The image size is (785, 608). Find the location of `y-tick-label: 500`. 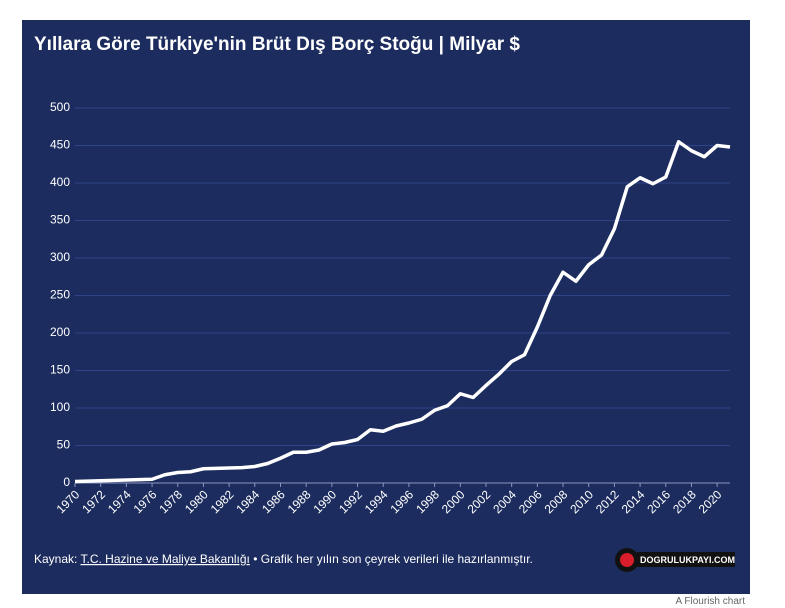

y-tick-label: 500 is located at coordinates (60, 107).